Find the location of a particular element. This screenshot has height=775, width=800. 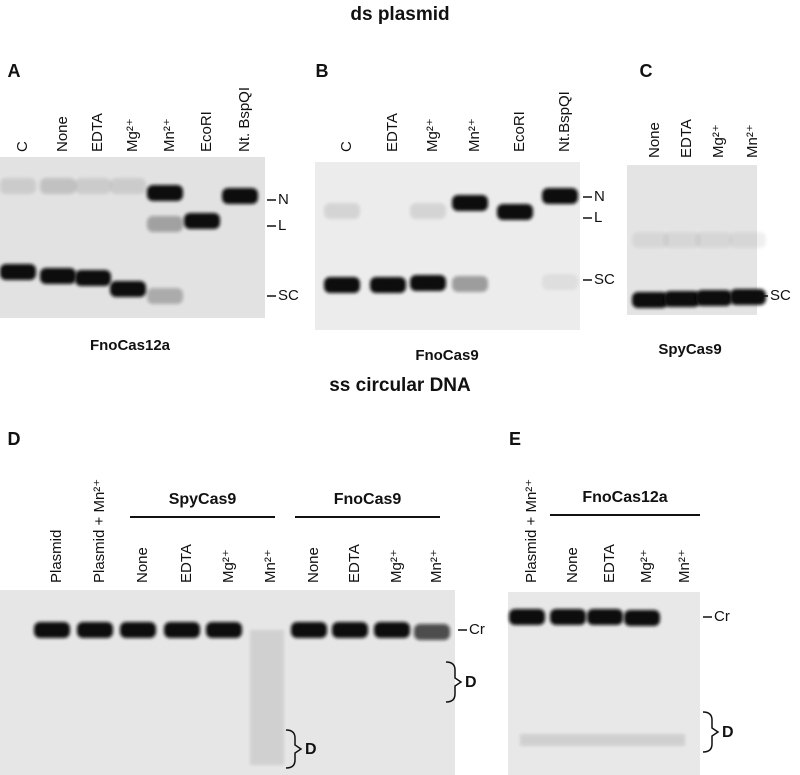

section-title: ds plasmid is located at coordinates (399, 14).